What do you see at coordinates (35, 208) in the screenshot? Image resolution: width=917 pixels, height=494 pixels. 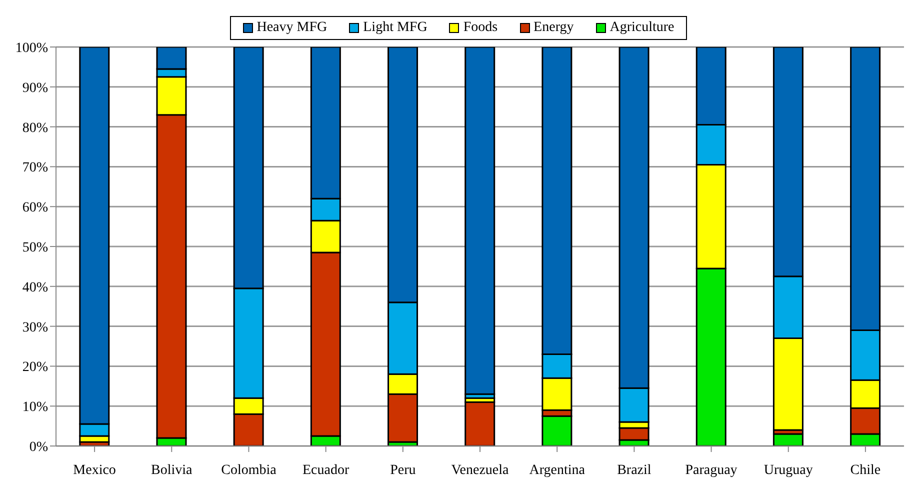 I see `y-tick-label: 60%` at bounding box center [35, 208].